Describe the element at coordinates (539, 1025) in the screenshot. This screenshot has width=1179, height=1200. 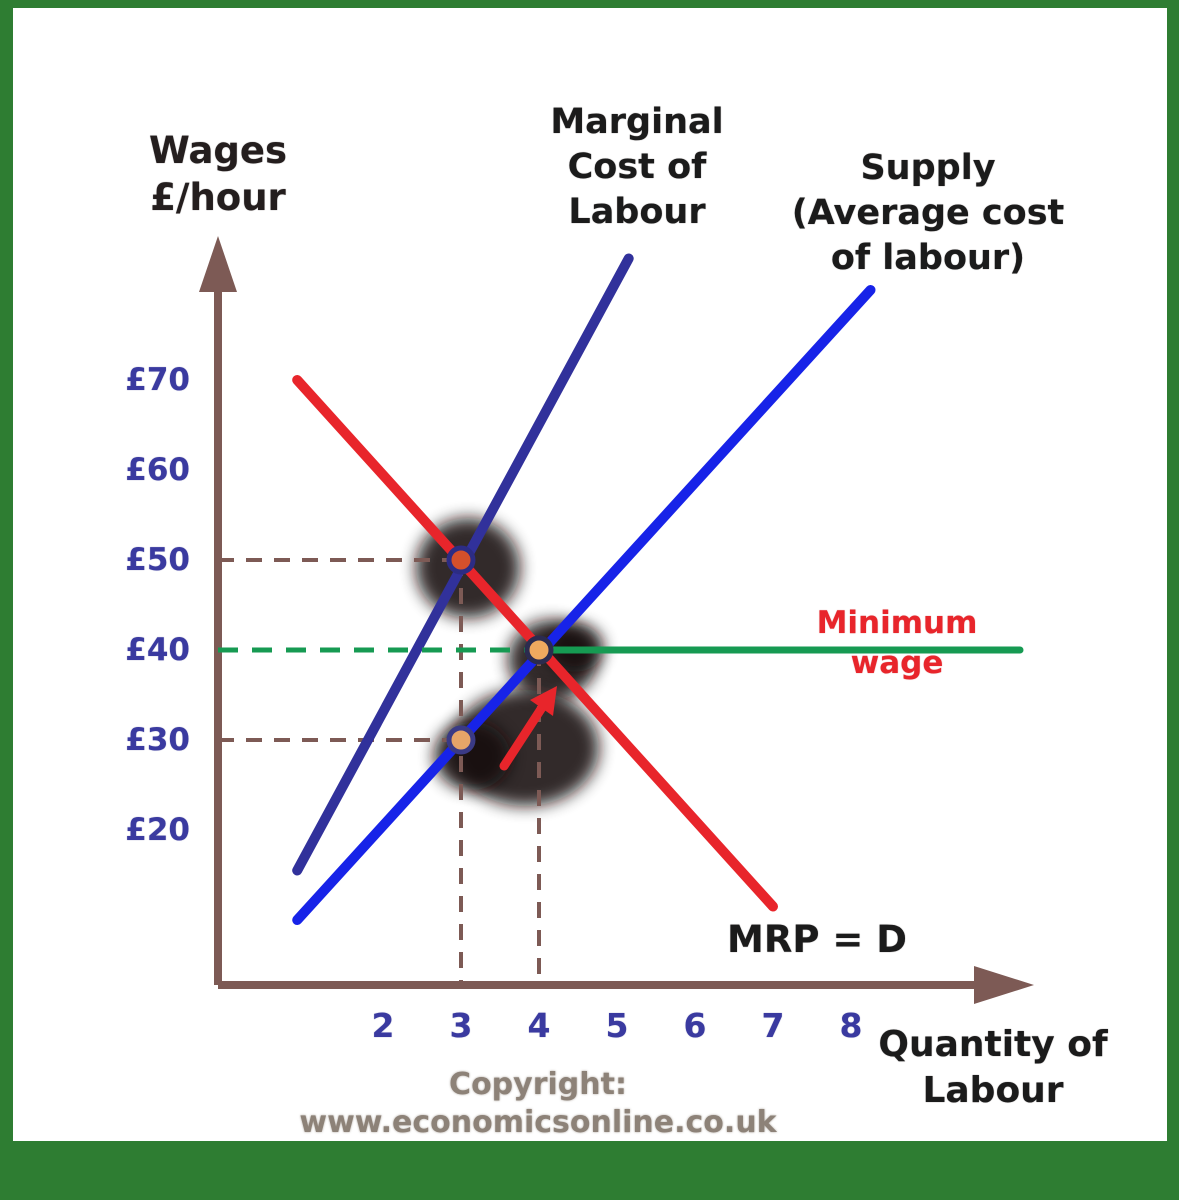
I see `x-tick-label-4: 4` at that location.